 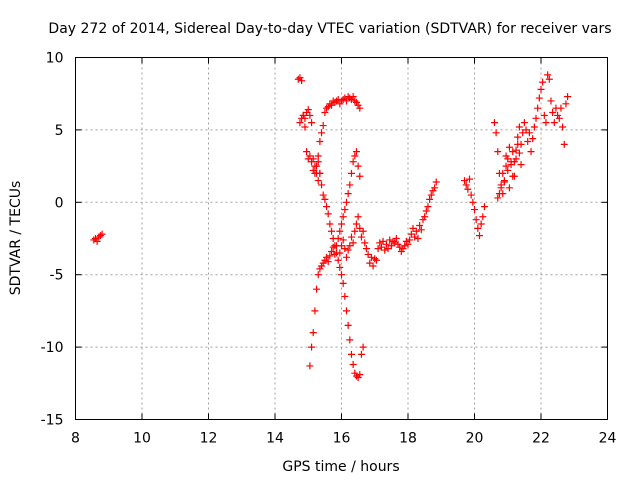 What do you see at coordinates (475, 439) in the screenshot?
I see `x-tick-label: 20` at bounding box center [475, 439].